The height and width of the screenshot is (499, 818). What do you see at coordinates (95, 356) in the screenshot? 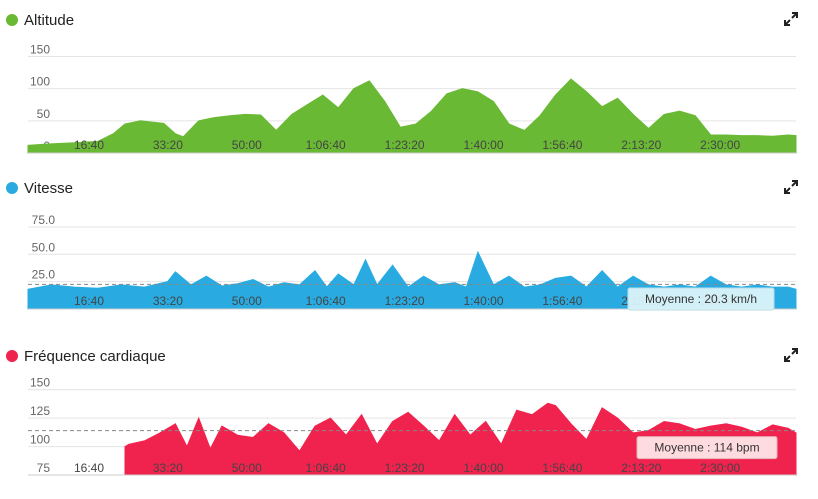
I see `frequence-title: Fréquence cardiaque` at bounding box center [95, 356].